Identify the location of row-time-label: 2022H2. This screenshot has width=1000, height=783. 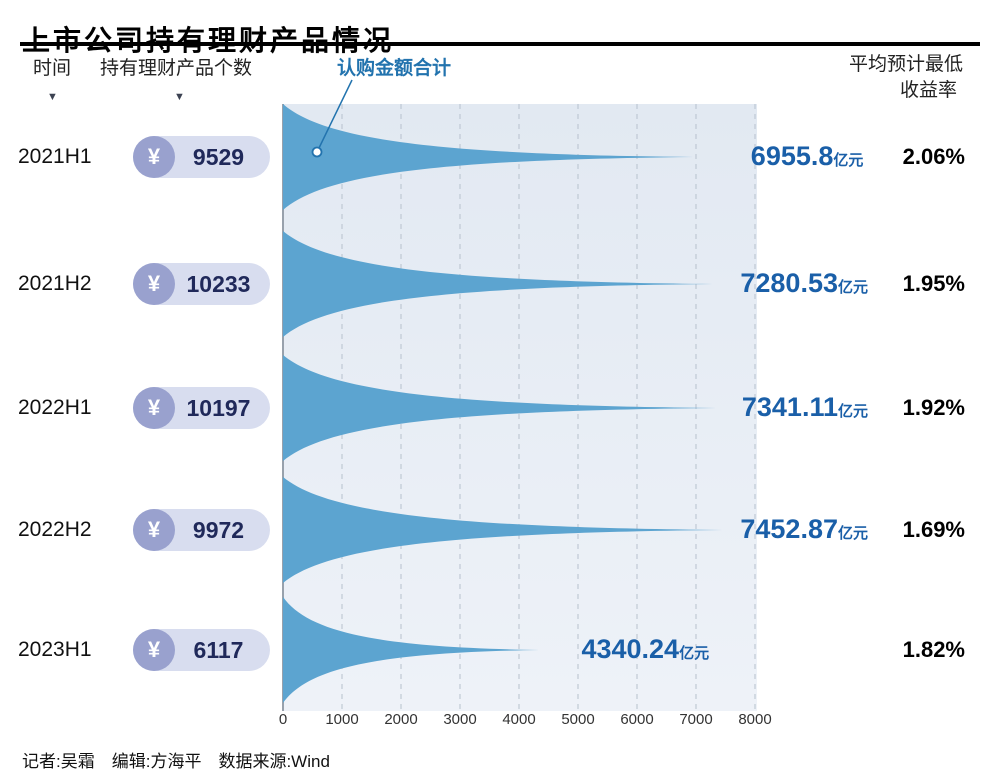
(55, 529).